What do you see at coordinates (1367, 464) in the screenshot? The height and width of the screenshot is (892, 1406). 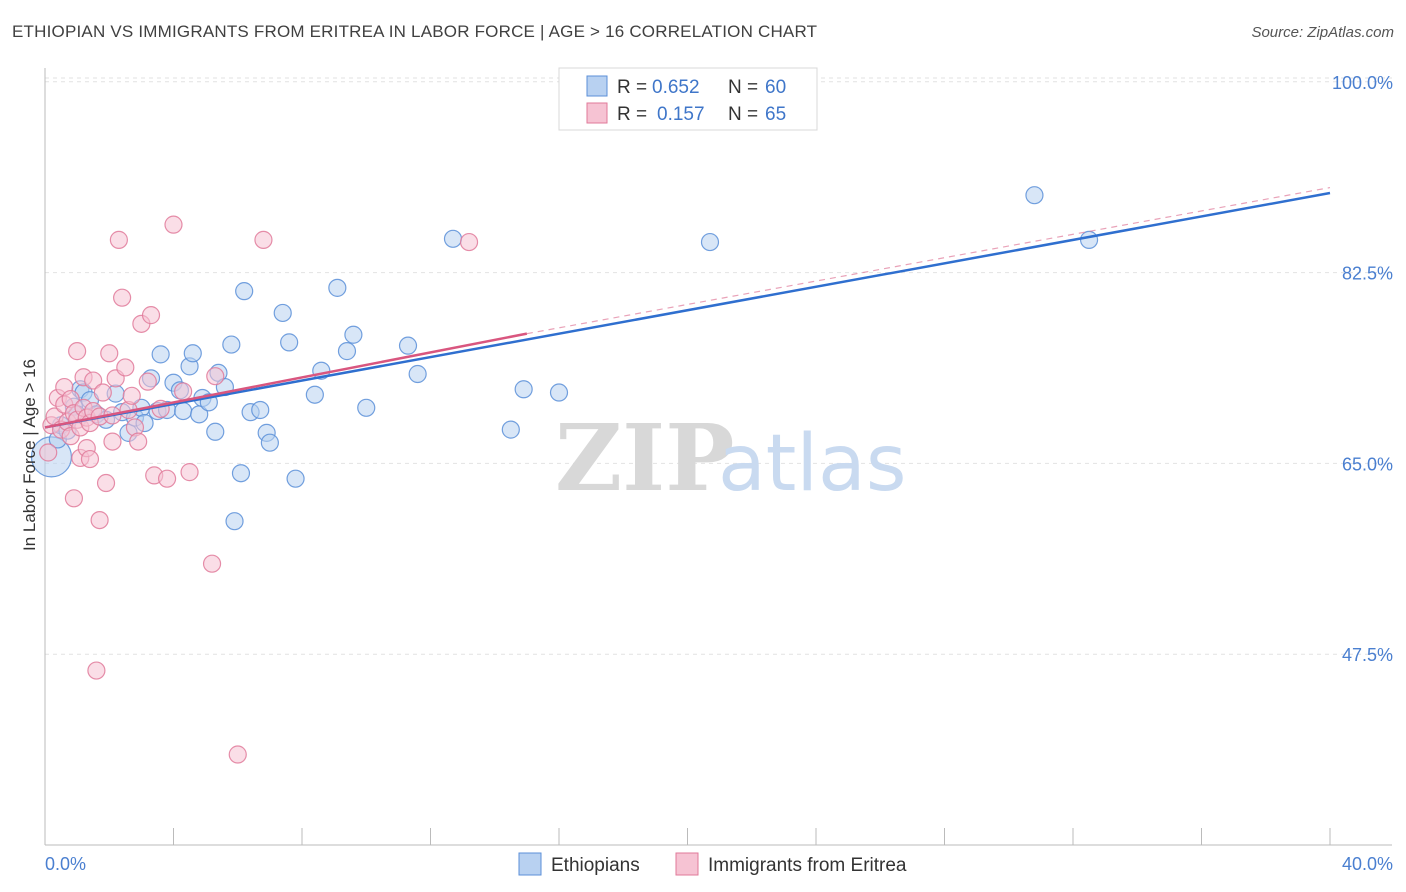 I see `y-tick-label-2: 65.0%` at bounding box center [1367, 464].